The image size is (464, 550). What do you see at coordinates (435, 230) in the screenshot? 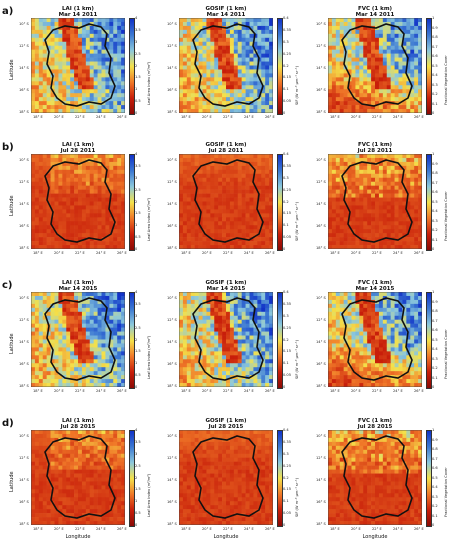
I see `colorbar-tick-label: 0.2` at bounding box center [435, 230].